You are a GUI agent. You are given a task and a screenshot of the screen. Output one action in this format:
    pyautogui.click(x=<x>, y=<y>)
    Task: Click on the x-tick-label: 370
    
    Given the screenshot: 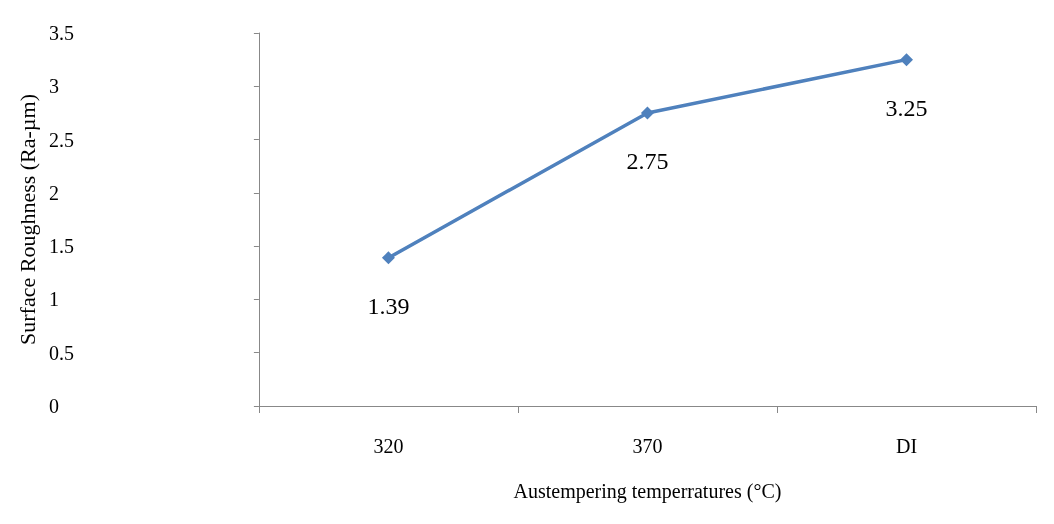 What is the action you would take?
    pyautogui.click(x=647, y=446)
    